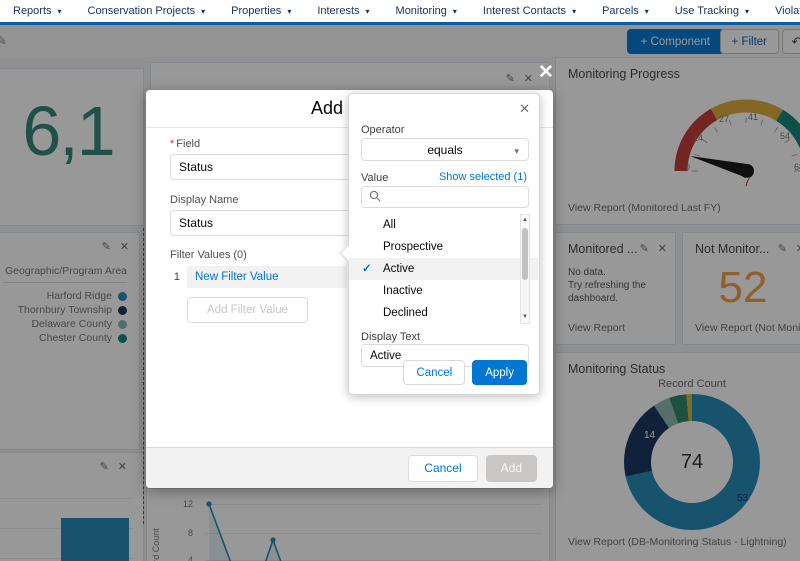 This screenshot has height=561, width=800. I want to click on modal-footer: Cancel Add, so click(349, 467).